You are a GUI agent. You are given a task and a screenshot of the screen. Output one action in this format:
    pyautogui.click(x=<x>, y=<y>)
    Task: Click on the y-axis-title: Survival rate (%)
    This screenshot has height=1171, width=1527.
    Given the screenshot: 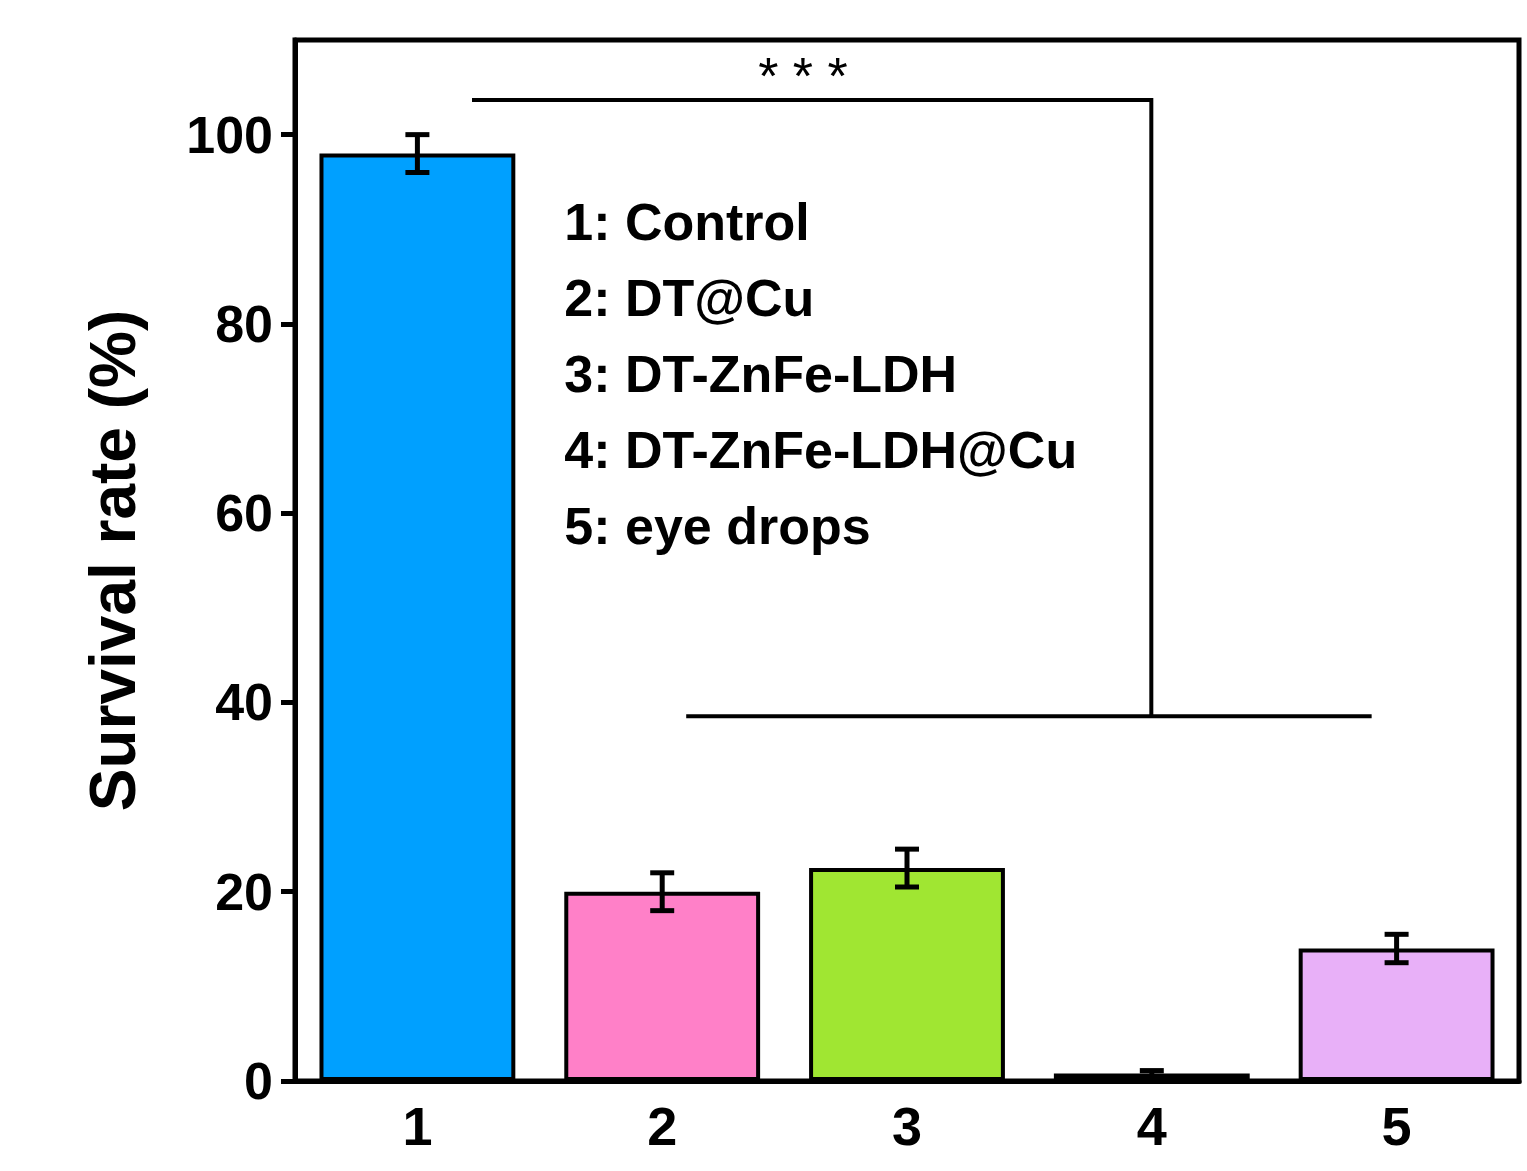 What is the action you would take?
    pyautogui.click(x=113, y=560)
    